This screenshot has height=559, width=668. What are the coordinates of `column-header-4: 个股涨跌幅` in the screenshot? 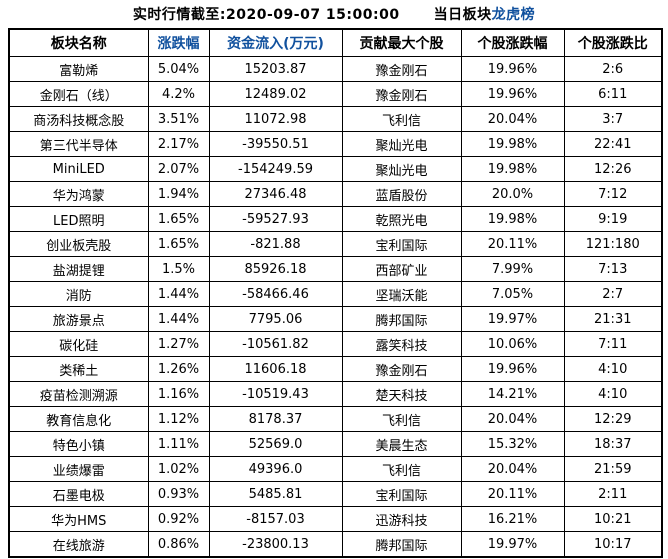 It's located at (512, 42).